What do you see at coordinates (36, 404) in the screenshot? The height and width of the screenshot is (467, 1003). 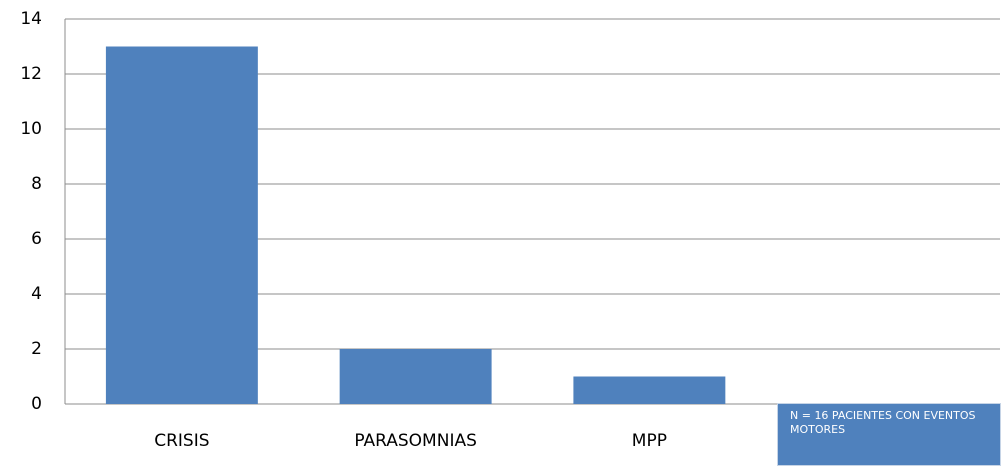 I see `y-tick-label: 0` at bounding box center [36, 404].